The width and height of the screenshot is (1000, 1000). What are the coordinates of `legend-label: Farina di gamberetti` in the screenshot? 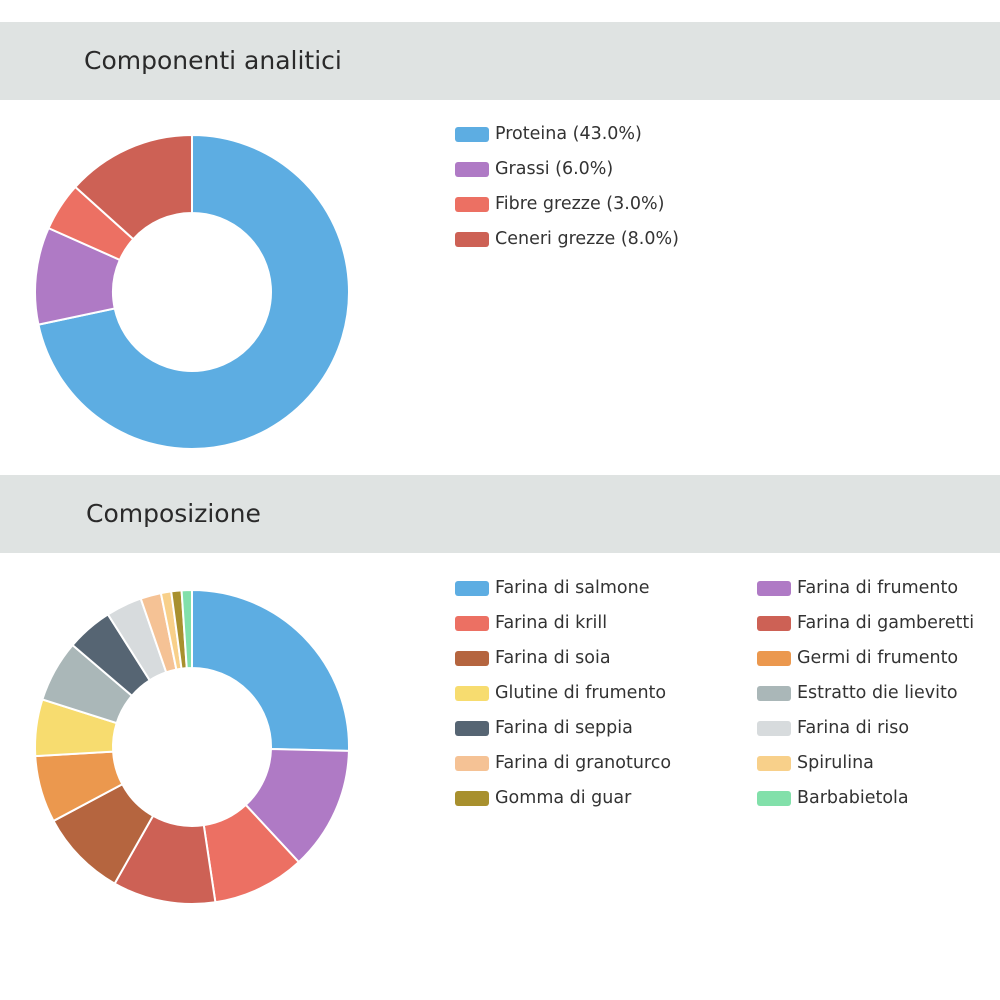 It's located at (886, 623).